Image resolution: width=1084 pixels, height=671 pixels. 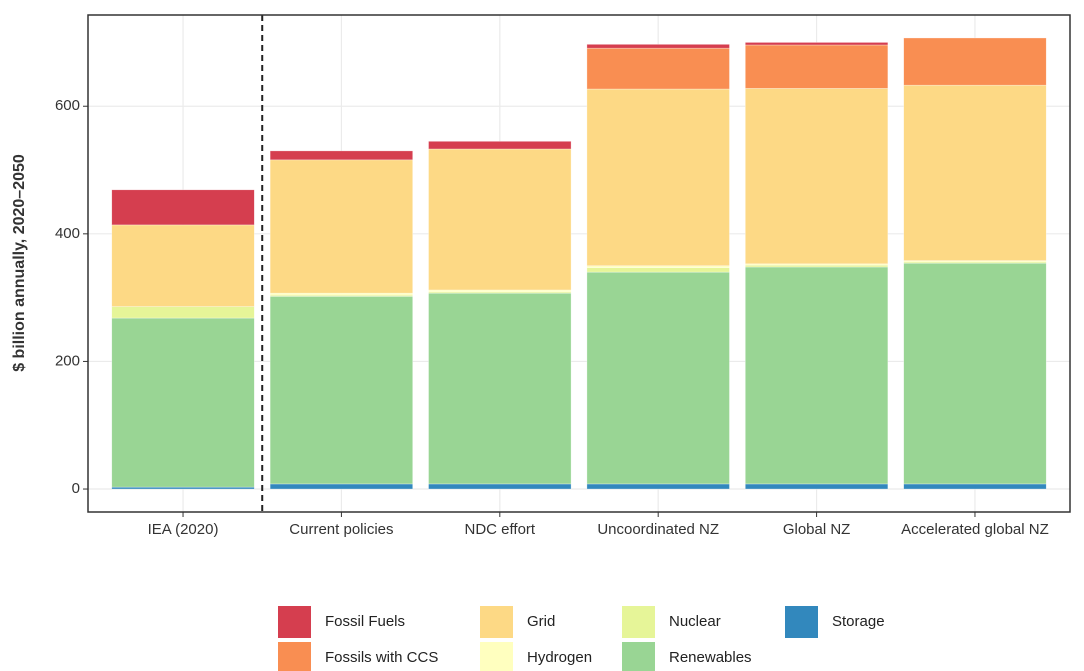 I want to click on legend-label: Nuclear, so click(x=695, y=621).